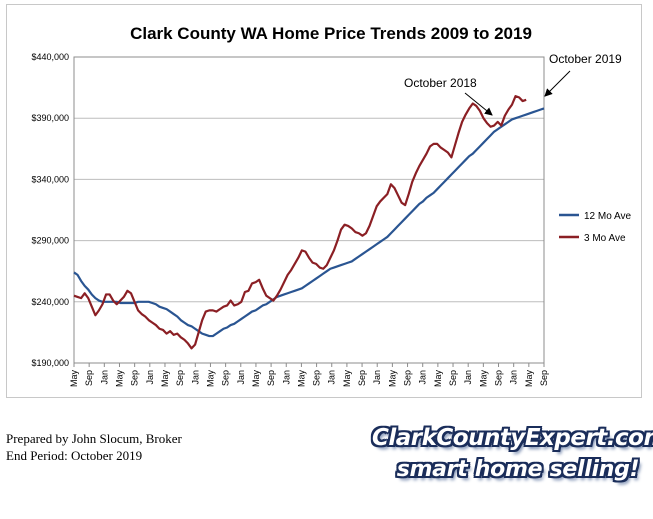 This screenshot has height=519, width=653. I want to click on y-tick-label: $440,000, so click(50, 57).